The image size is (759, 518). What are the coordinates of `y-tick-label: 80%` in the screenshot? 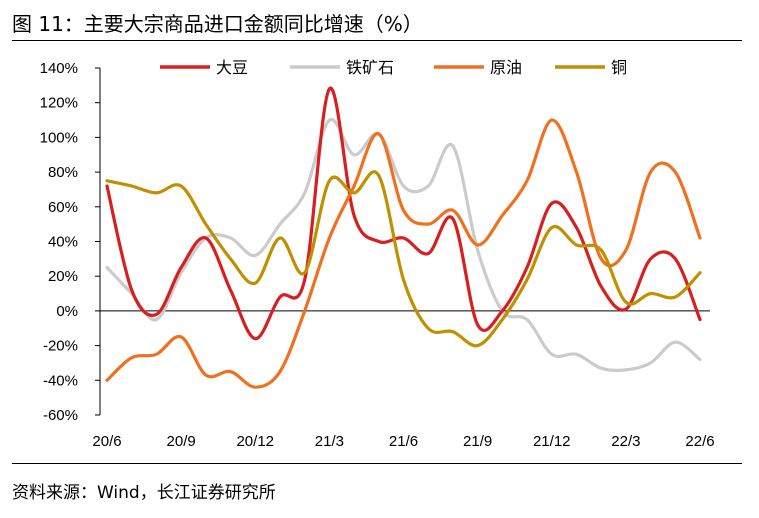 It's located at (63, 172).